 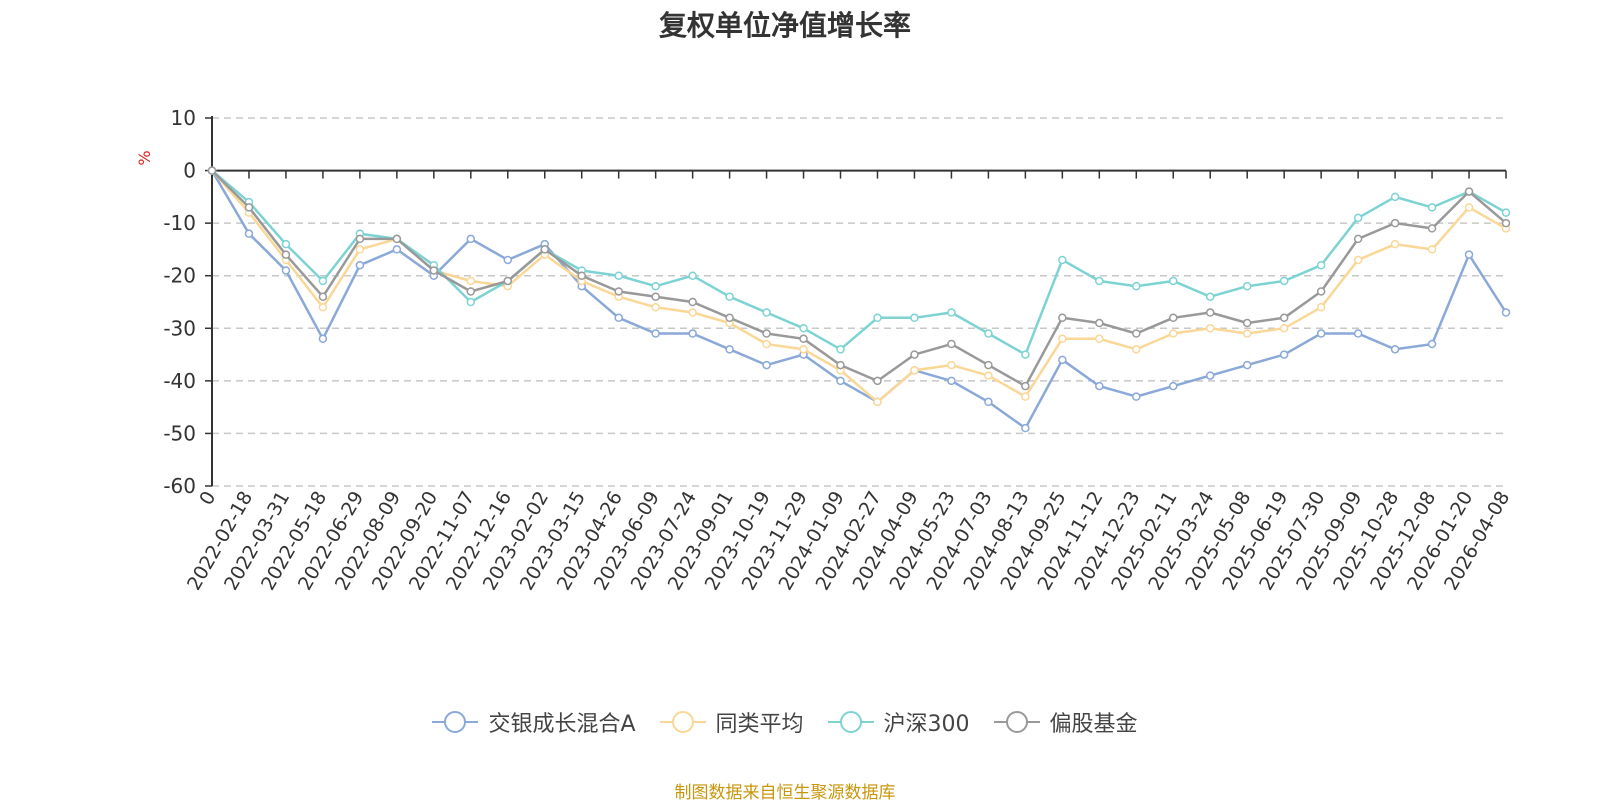 I want to click on y-tick-label: -10, so click(x=179, y=223).